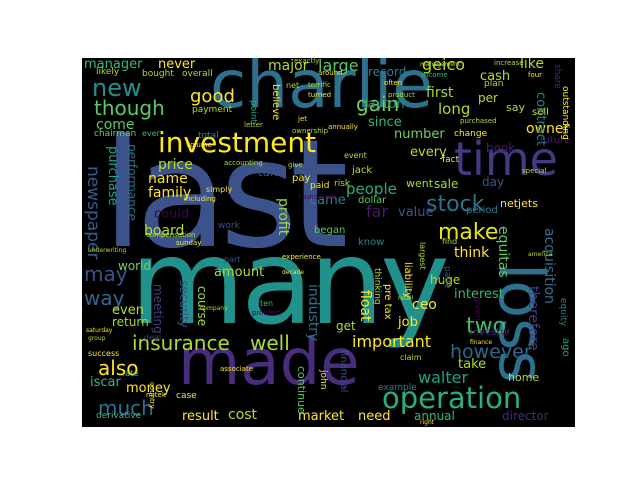 The height and width of the screenshot is (480, 640). I want to click on word-result: result, so click(200, 416).